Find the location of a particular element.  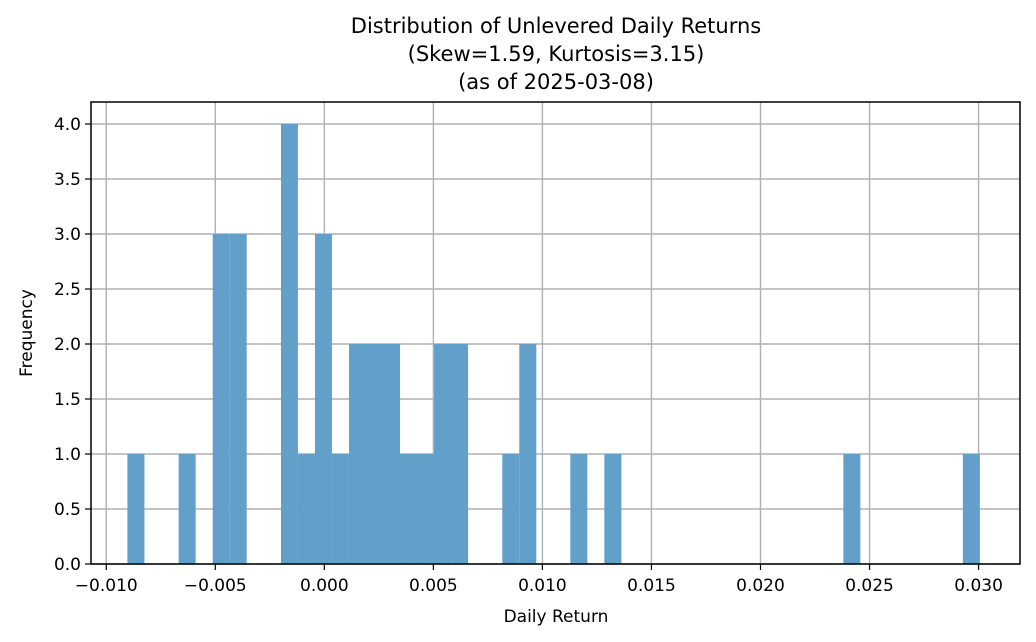

x-tick-label-2: 0.000 is located at coordinates (324, 586).